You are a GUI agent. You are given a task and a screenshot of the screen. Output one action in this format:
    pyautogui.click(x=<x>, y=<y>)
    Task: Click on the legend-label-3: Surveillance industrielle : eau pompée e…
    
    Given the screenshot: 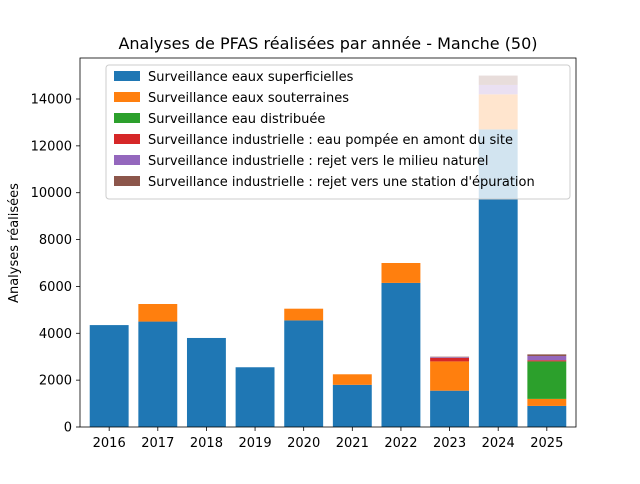 What is the action you would take?
    pyautogui.click(x=330, y=140)
    